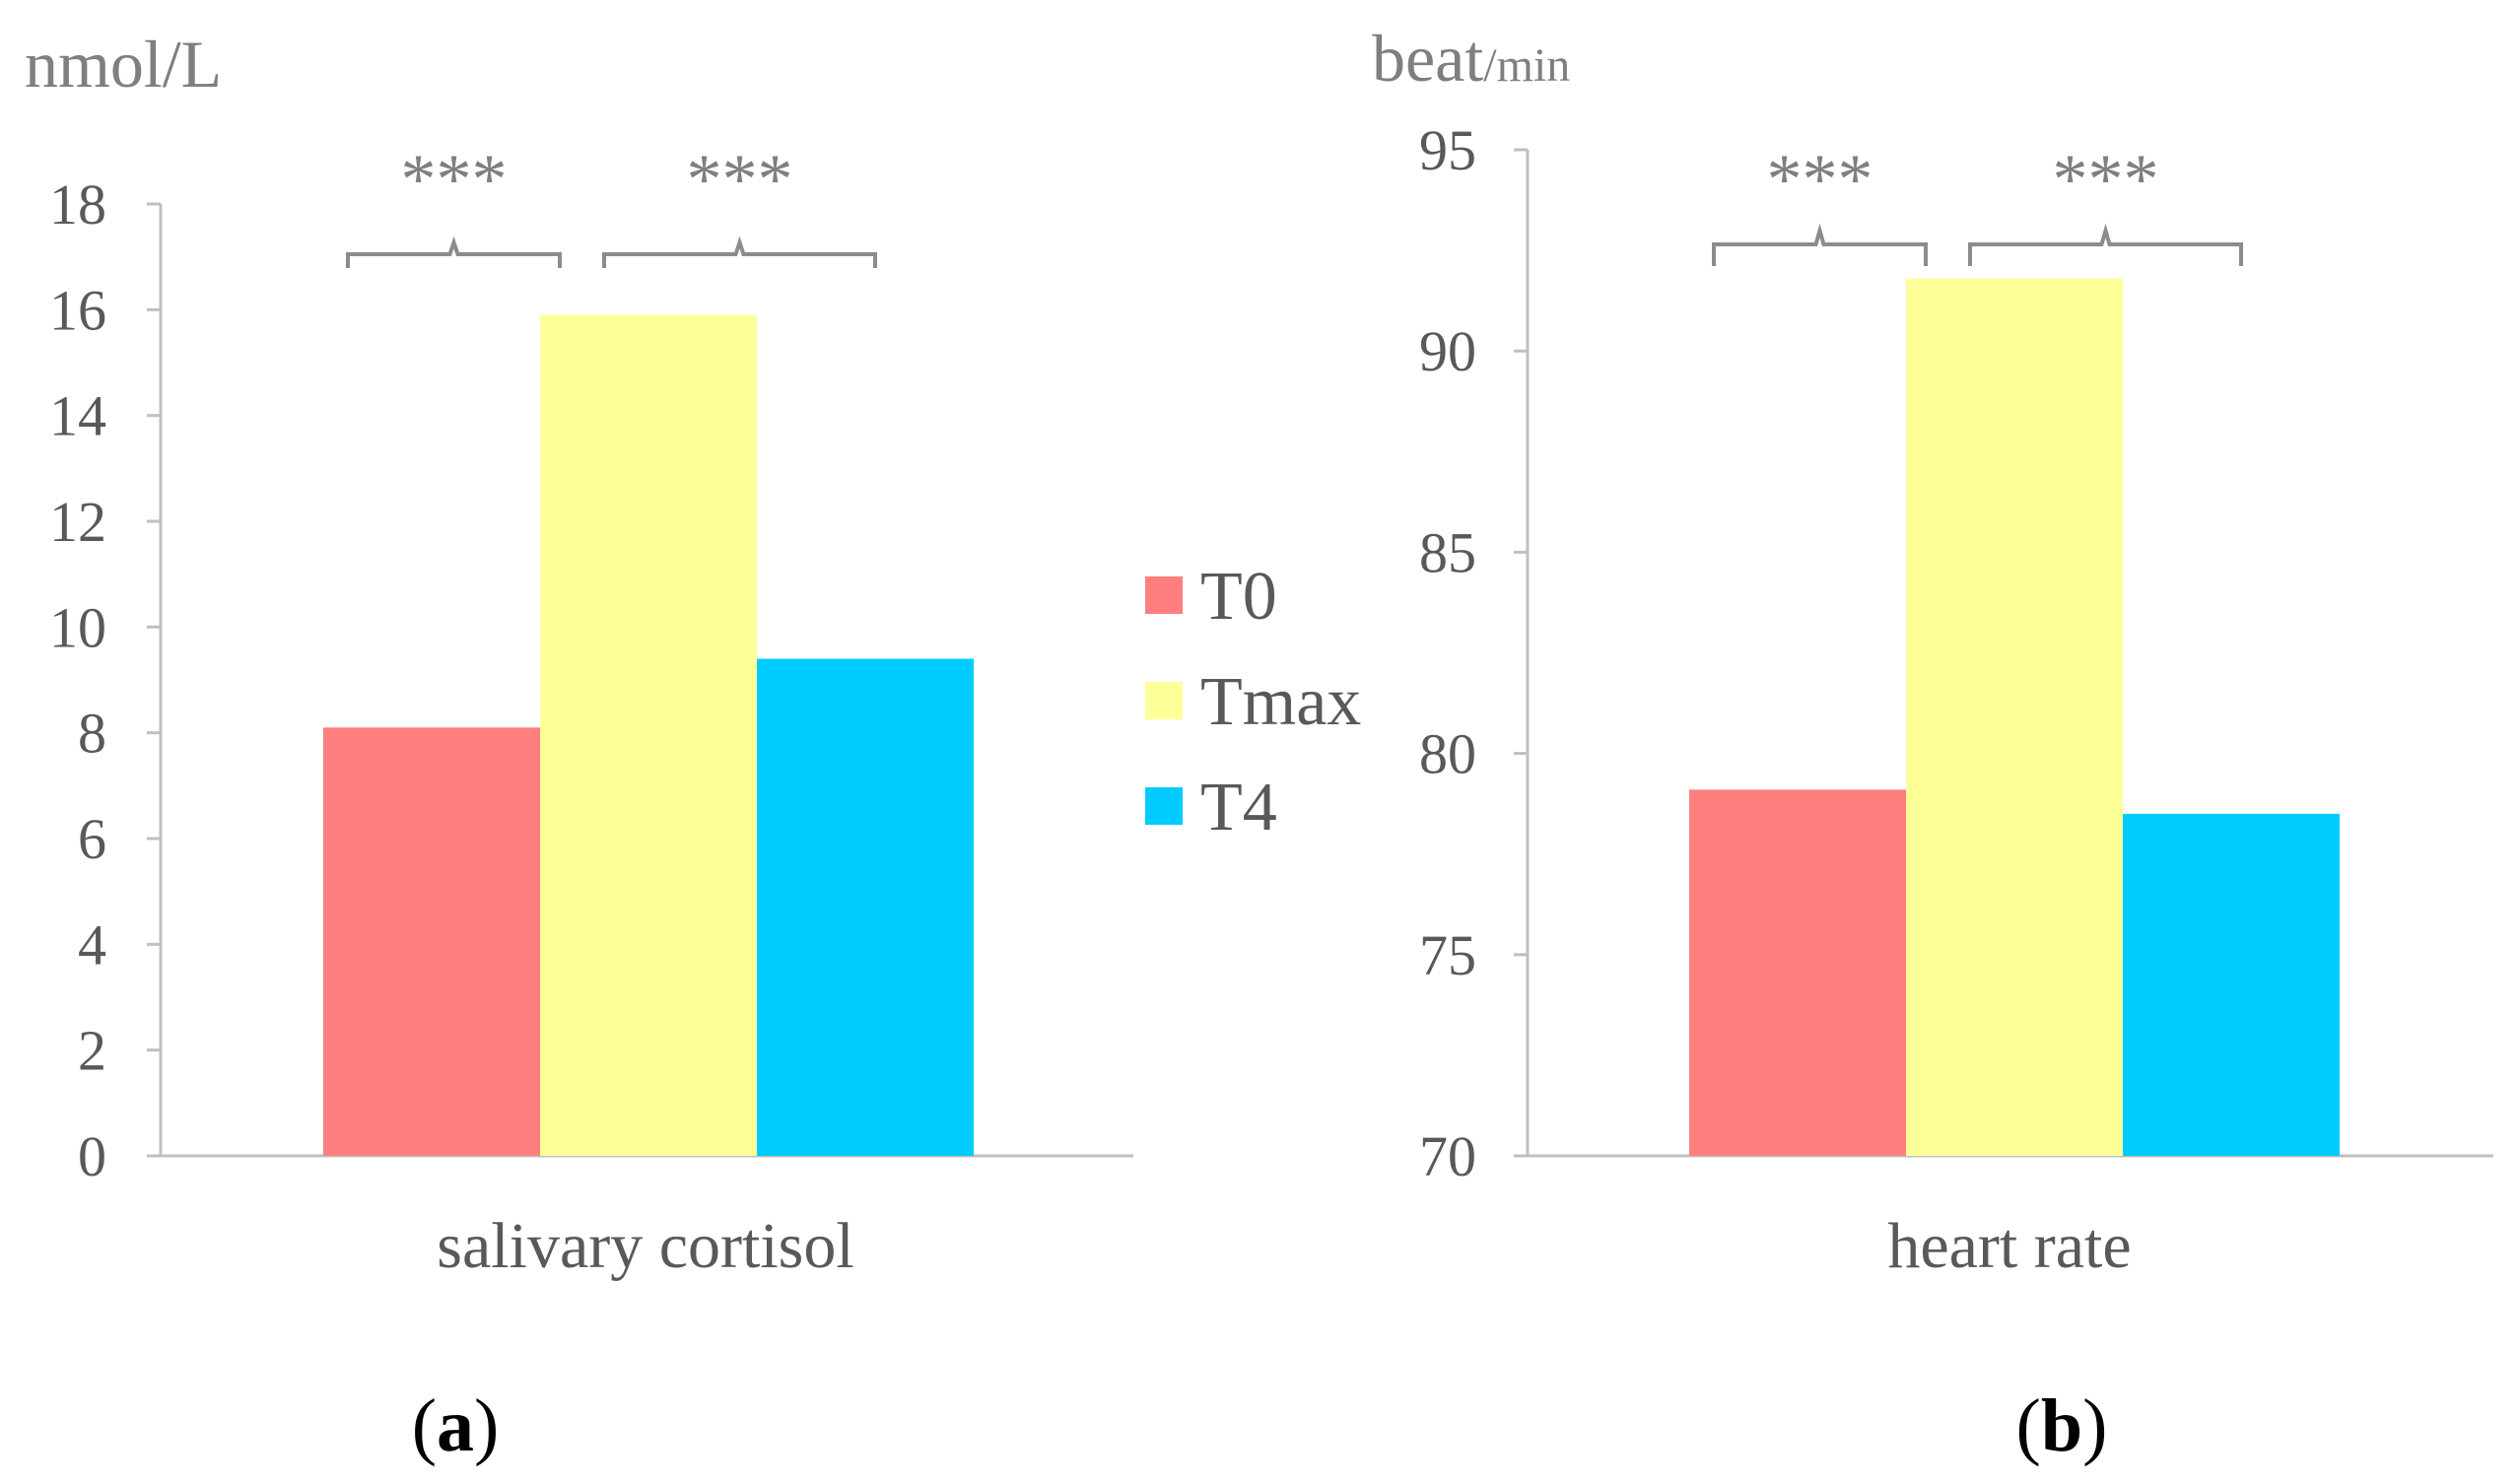 The width and height of the screenshot is (2520, 1484). I want to click on panel-b-label-letter: b, so click(2061, 1425).